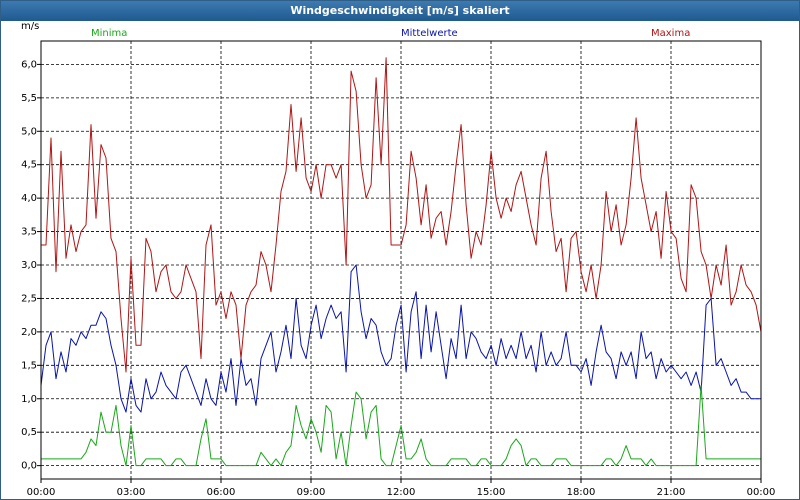 The image size is (800, 500). Describe the element at coordinates (29, 98) in the screenshot. I see `y-tick-label: 5,5` at that location.